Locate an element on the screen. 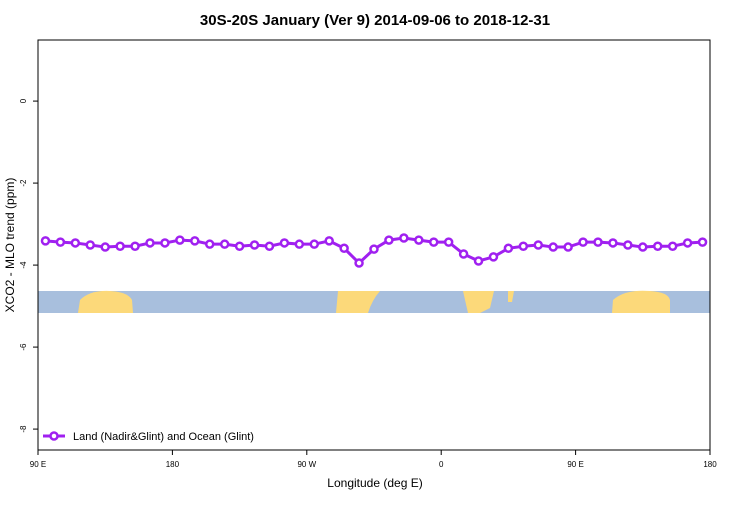  y-tick-label: -4 is located at coordinates (23, 265).